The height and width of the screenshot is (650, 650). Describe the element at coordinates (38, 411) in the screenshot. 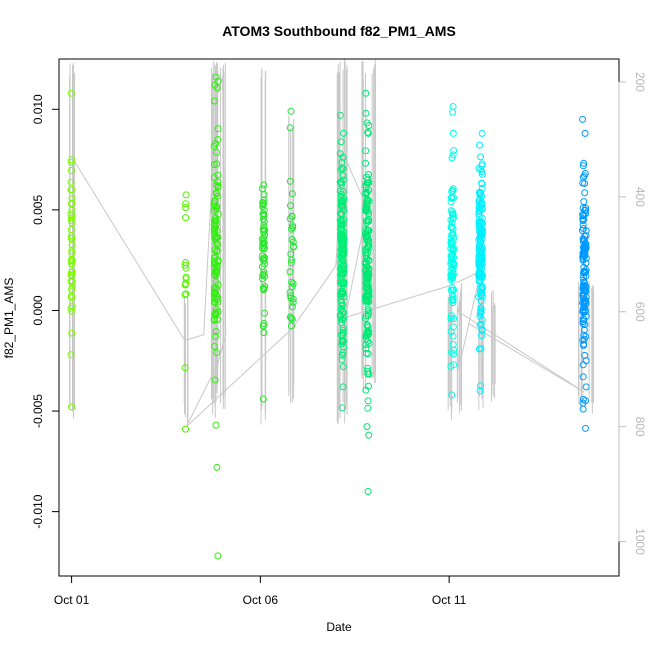

I see `y-tick-label: -0.005` at that location.